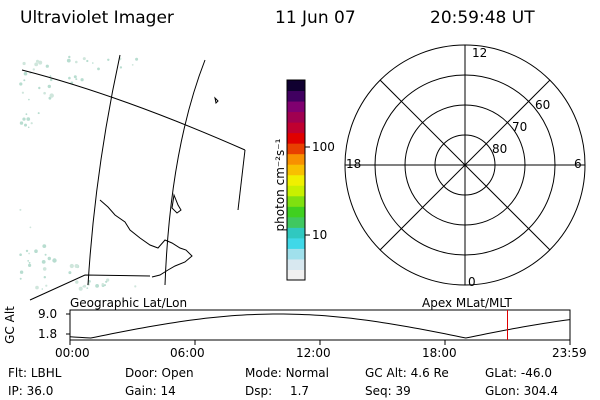  I want to click on uv-emission-speckle, so click(79, 173).